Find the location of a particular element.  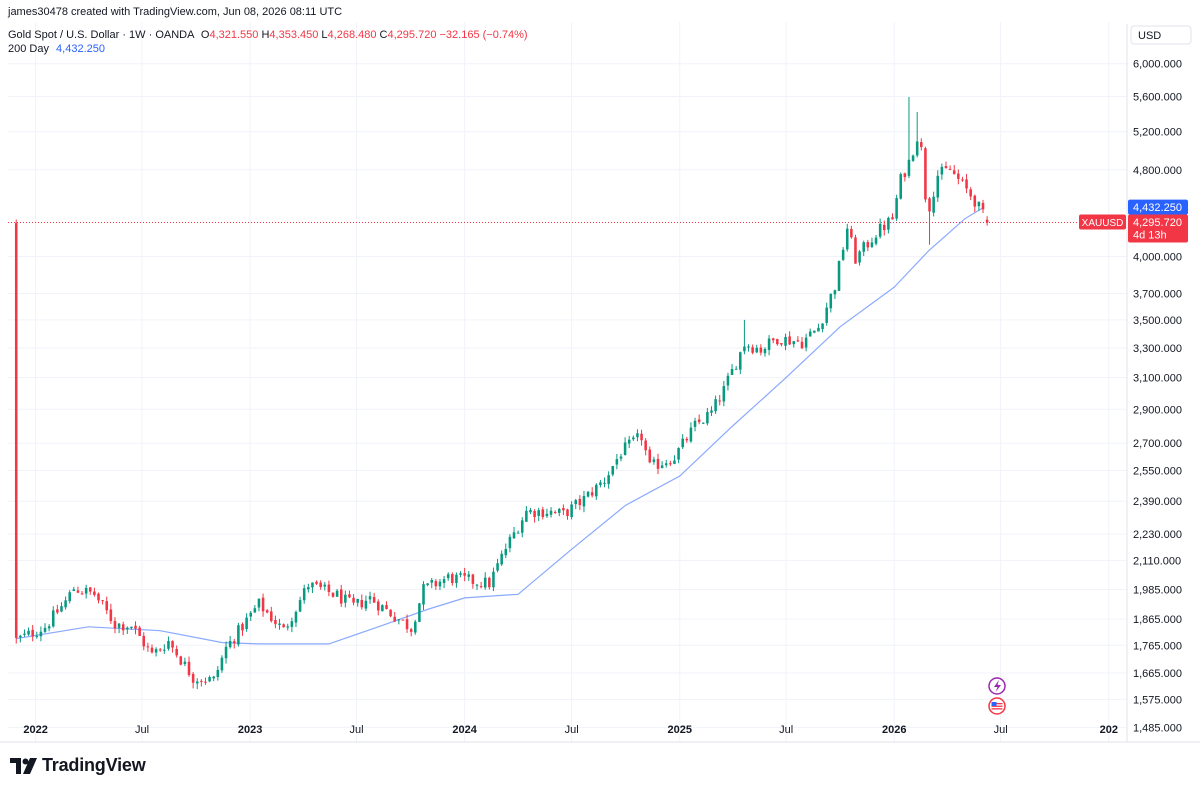

open-value: 4,321.550 is located at coordinates (234, 35).